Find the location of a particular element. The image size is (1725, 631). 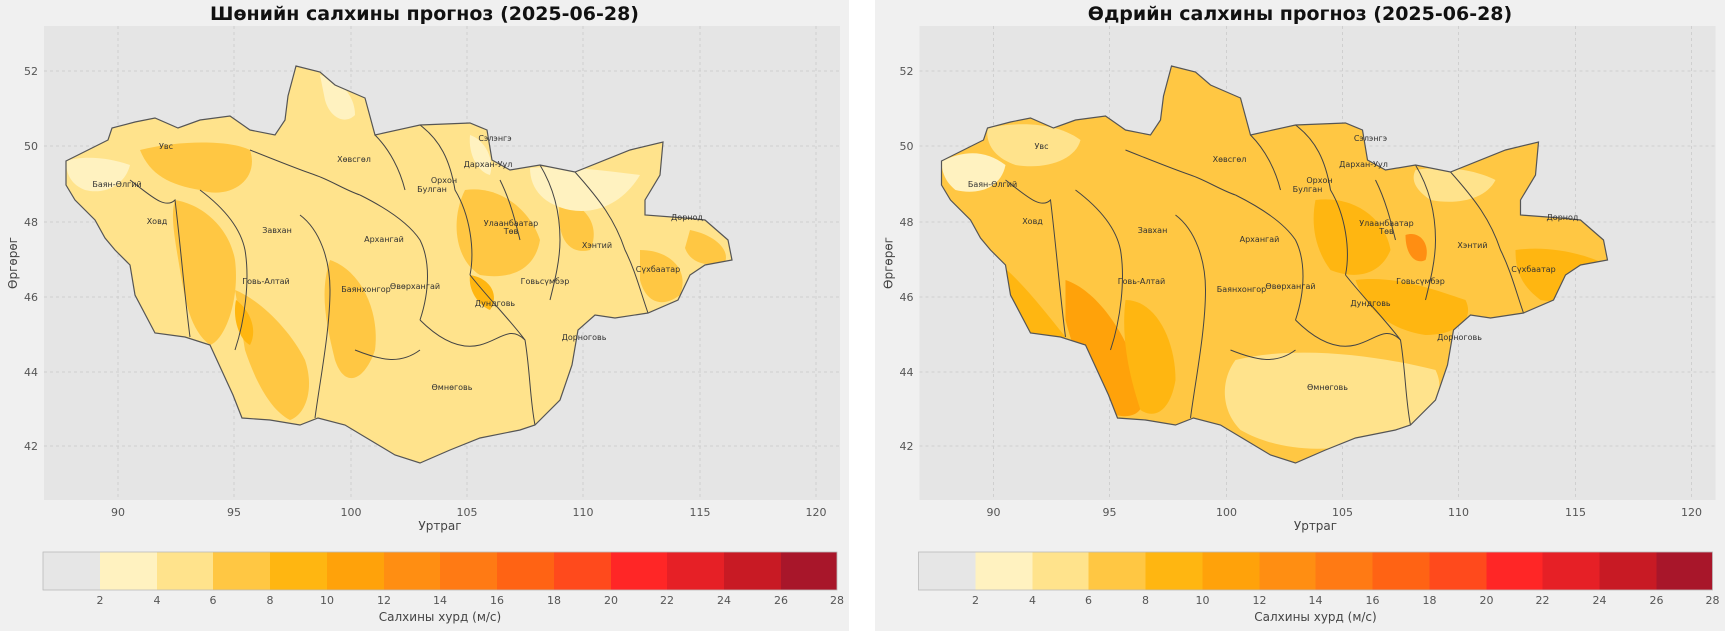

colorbar-tick: 4 is located at coordinates (1032, 600).